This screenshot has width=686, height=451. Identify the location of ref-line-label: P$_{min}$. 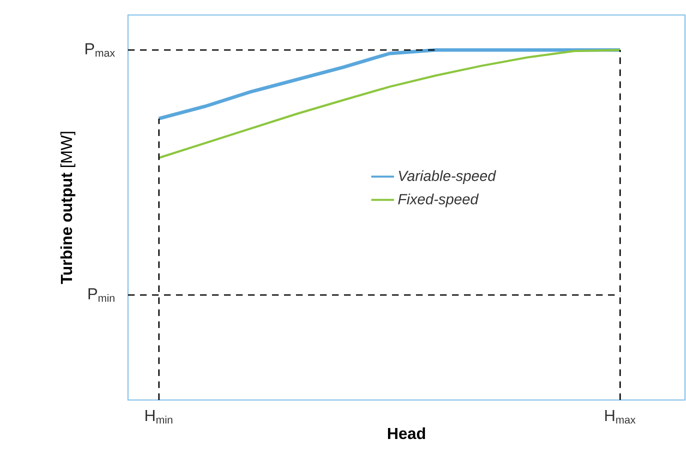
(101, 295).